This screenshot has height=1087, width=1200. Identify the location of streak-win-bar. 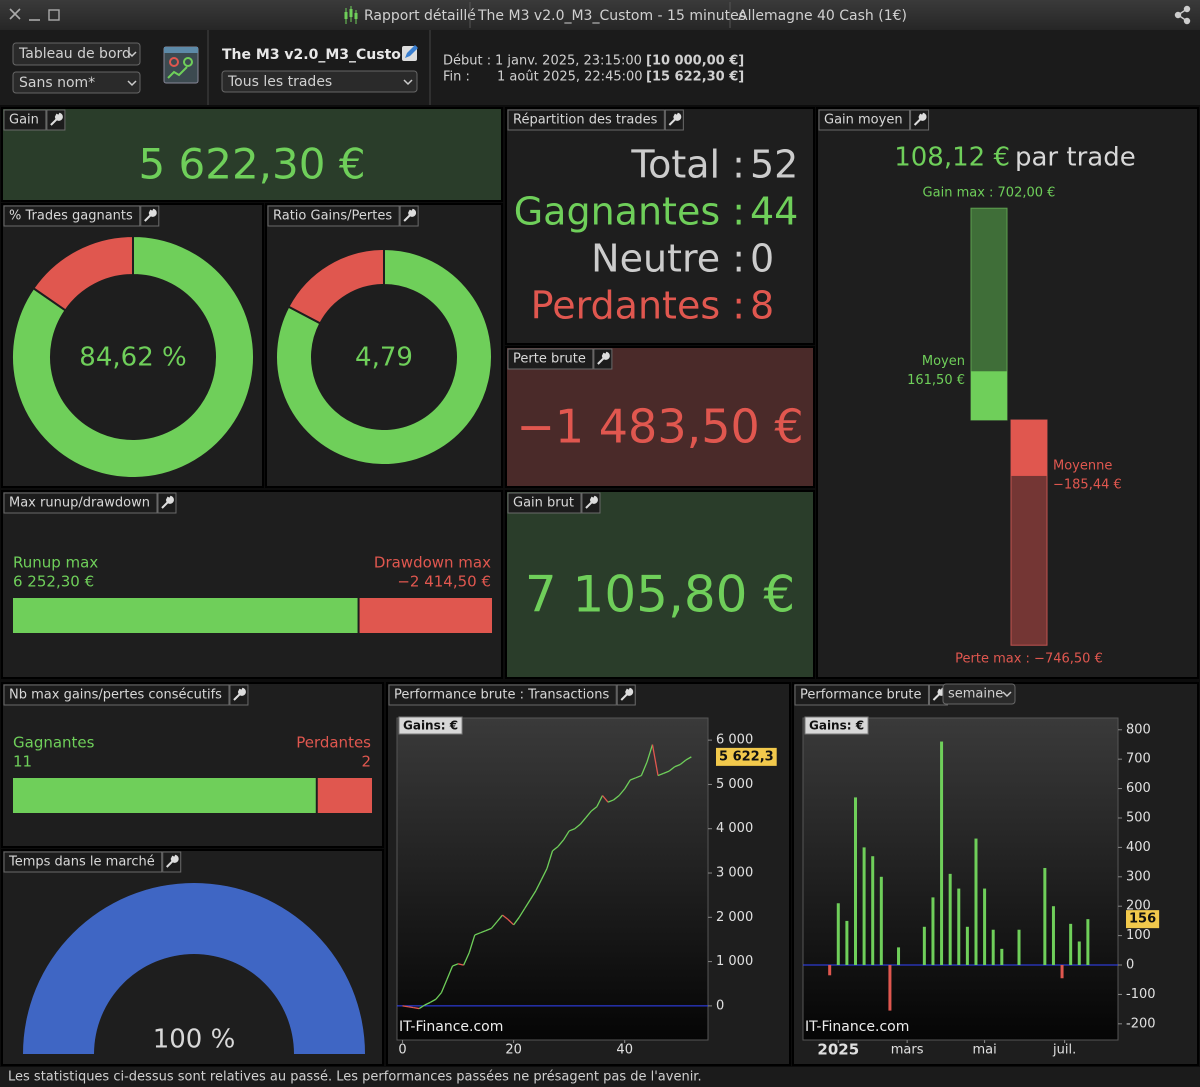
(164, 795).